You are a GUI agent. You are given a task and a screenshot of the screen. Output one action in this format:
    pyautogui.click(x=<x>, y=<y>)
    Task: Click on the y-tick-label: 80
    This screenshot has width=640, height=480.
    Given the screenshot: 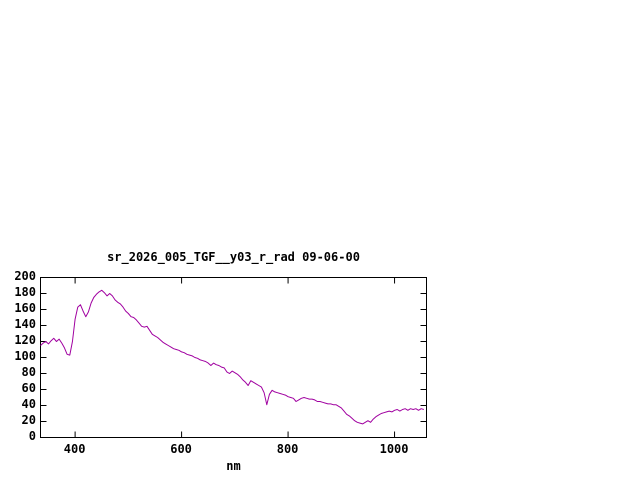 What is the action you would take?
    pyautogui.click(x=28, y=372)
    